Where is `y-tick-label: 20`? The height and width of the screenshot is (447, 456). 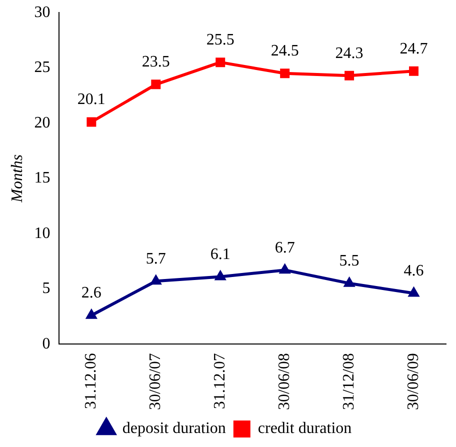 y-tick-label: 20 is located at coordinates (42, 123).